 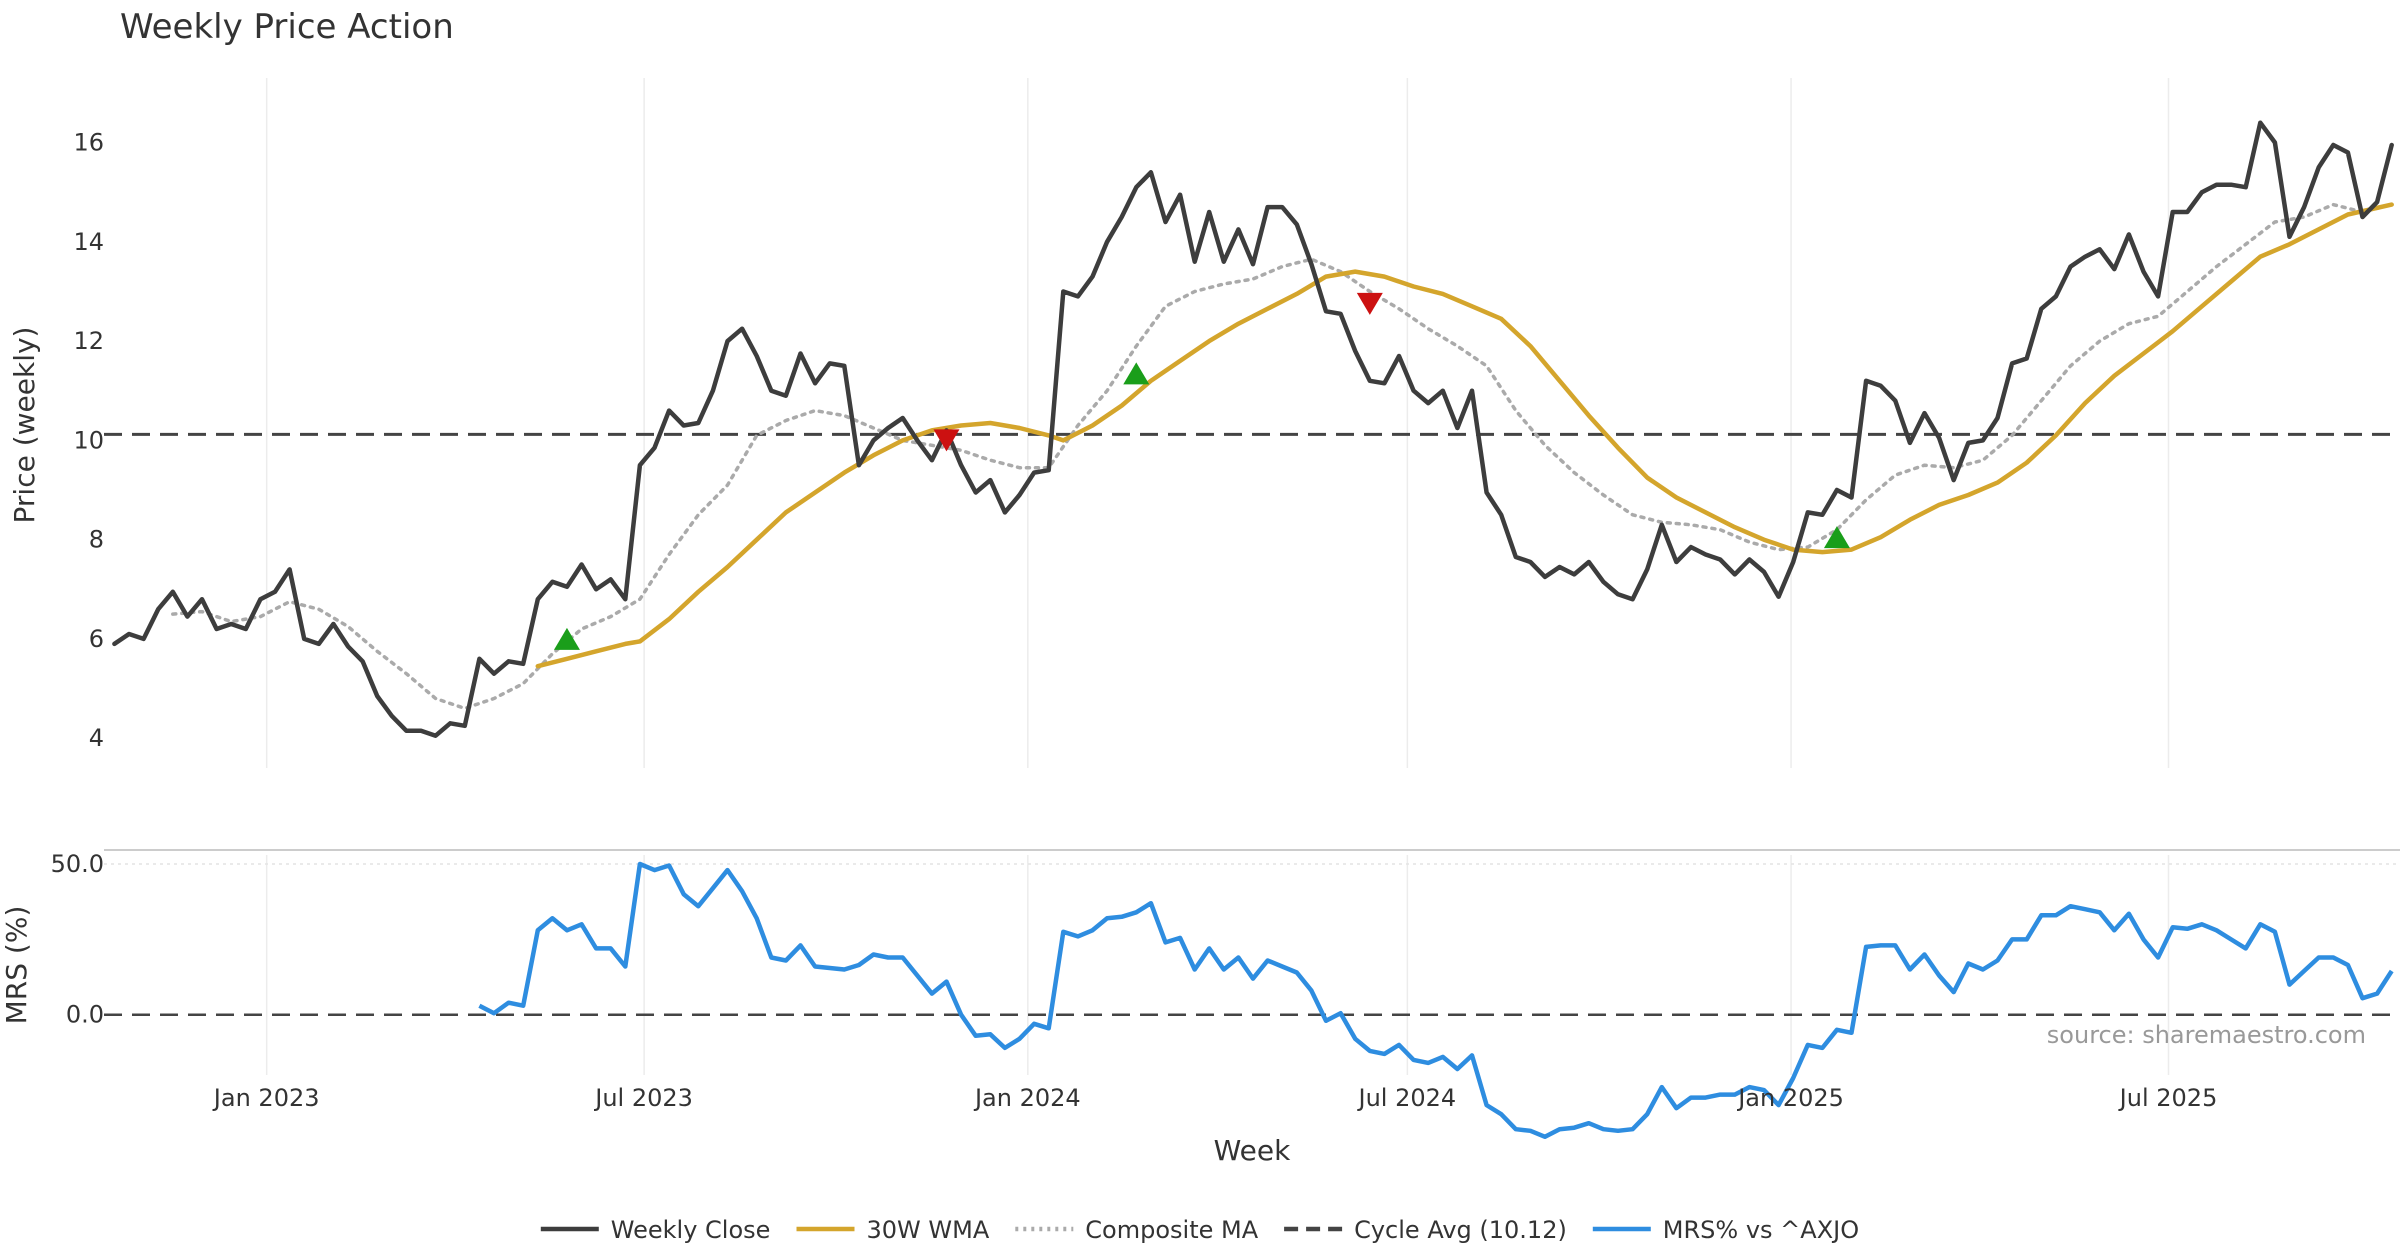 What do you see at coordinates (96, 738) in the screenshot?
I see `price-ytick-label: 4` at bounding box center [96, 738].